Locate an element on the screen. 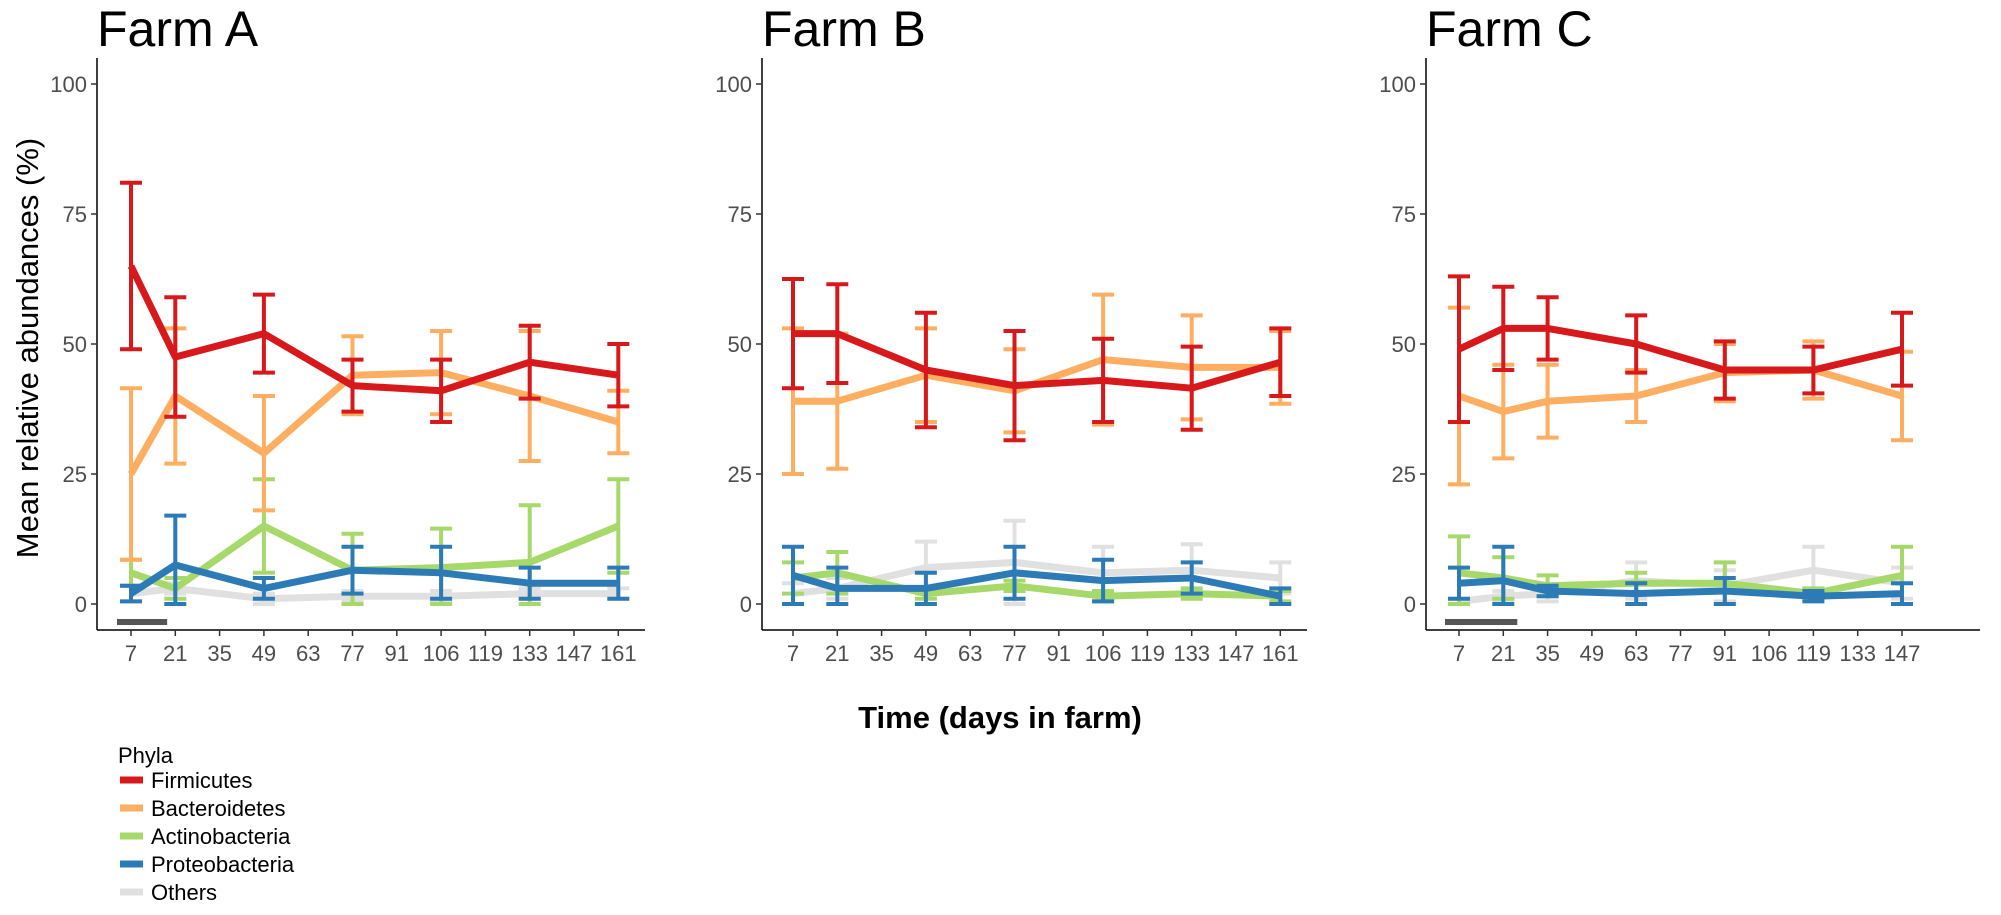 The image size is (2001, 915). legend-item-label: Actinobacteria is located at coordinates (221, 836).